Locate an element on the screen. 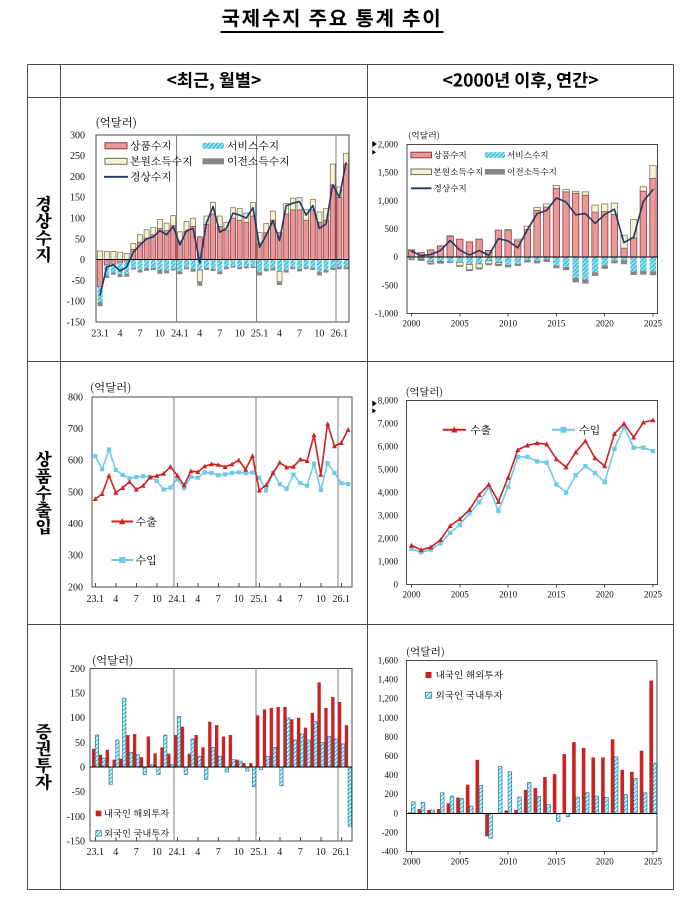 The image size is (700, 916). svg-text: 300 is located at coordinates (77, 135).